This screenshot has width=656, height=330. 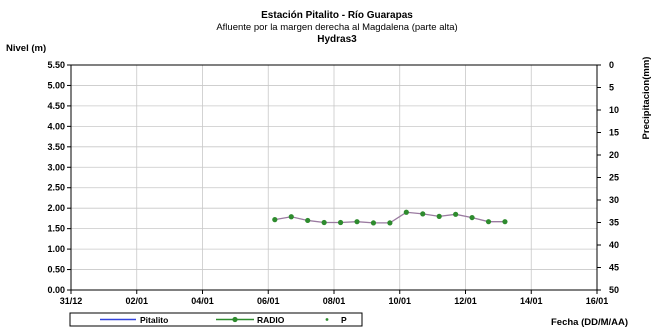 What do you see at coordinates (614, 155) in the screenshot?
I see `y2-tick-label: 20` at bounding box center [614, 155].